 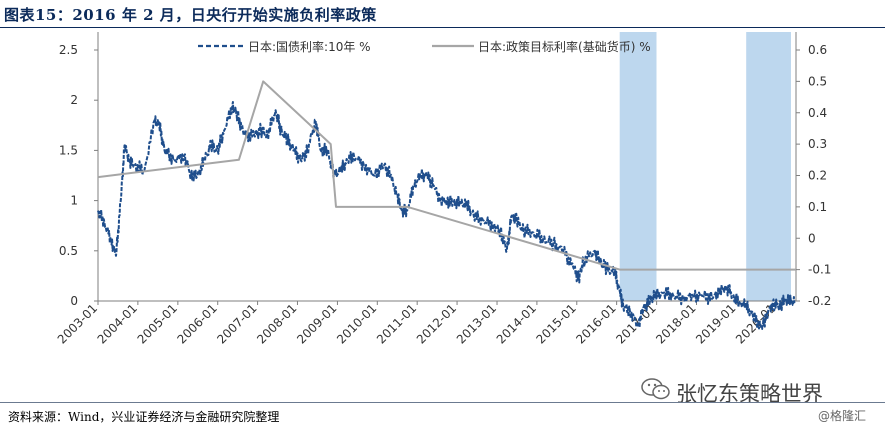 What do you see at coordinates (556, 323) in the screenshot?
I see `x-tick-label: 2015-01` at bounding box center [556, 323].